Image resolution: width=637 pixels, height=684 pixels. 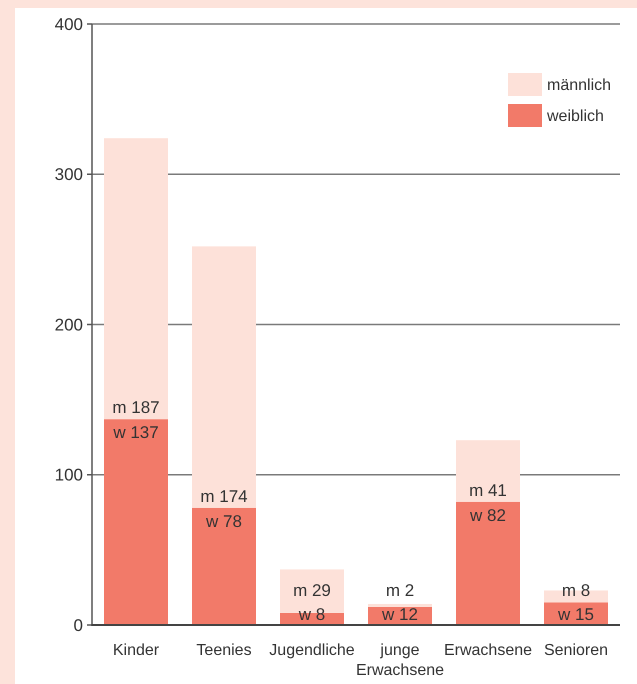 I want to click on data-label: m 174, so click(x=224, y=496).